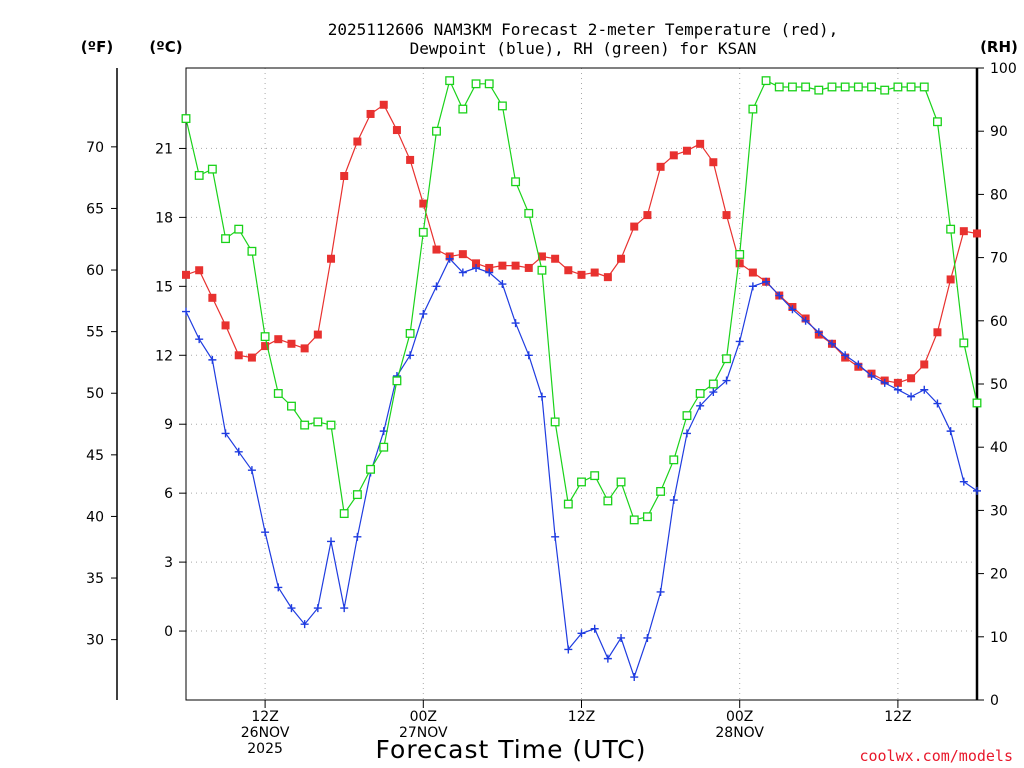 The image size is (1024, 768). Describe the element at coordinates (265, 749) in the screenshot. I see `time-tick-label: 2025` at that location.